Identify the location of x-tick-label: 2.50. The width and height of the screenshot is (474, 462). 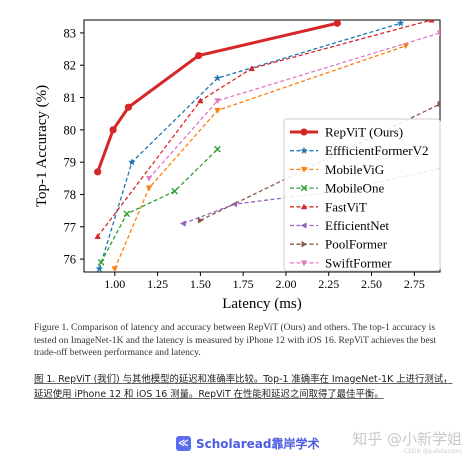
(371, 284).